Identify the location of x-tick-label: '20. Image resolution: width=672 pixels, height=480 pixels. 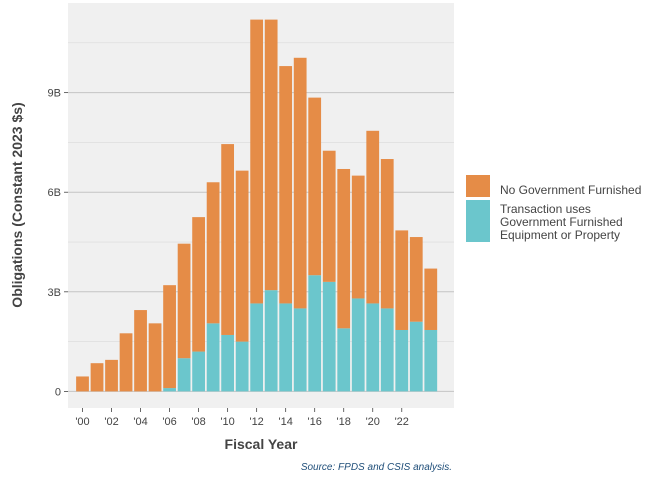
(373, 422).